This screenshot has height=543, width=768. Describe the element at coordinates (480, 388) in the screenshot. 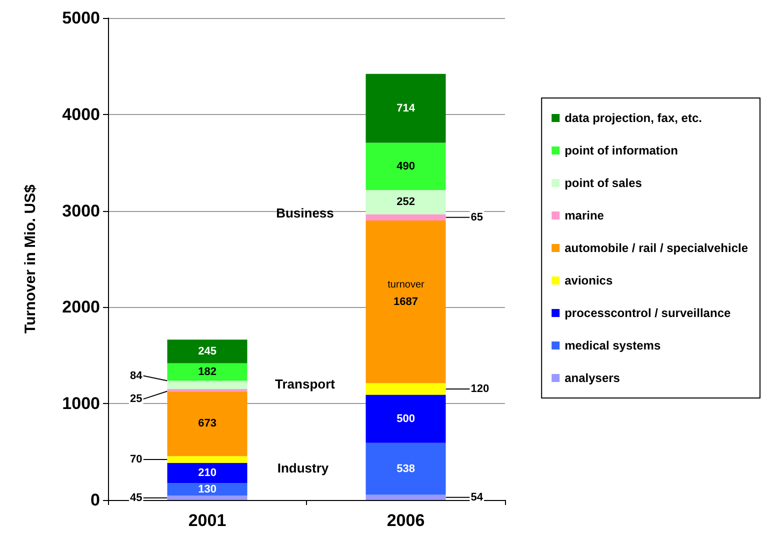

I see `data-label: 120` at that location.